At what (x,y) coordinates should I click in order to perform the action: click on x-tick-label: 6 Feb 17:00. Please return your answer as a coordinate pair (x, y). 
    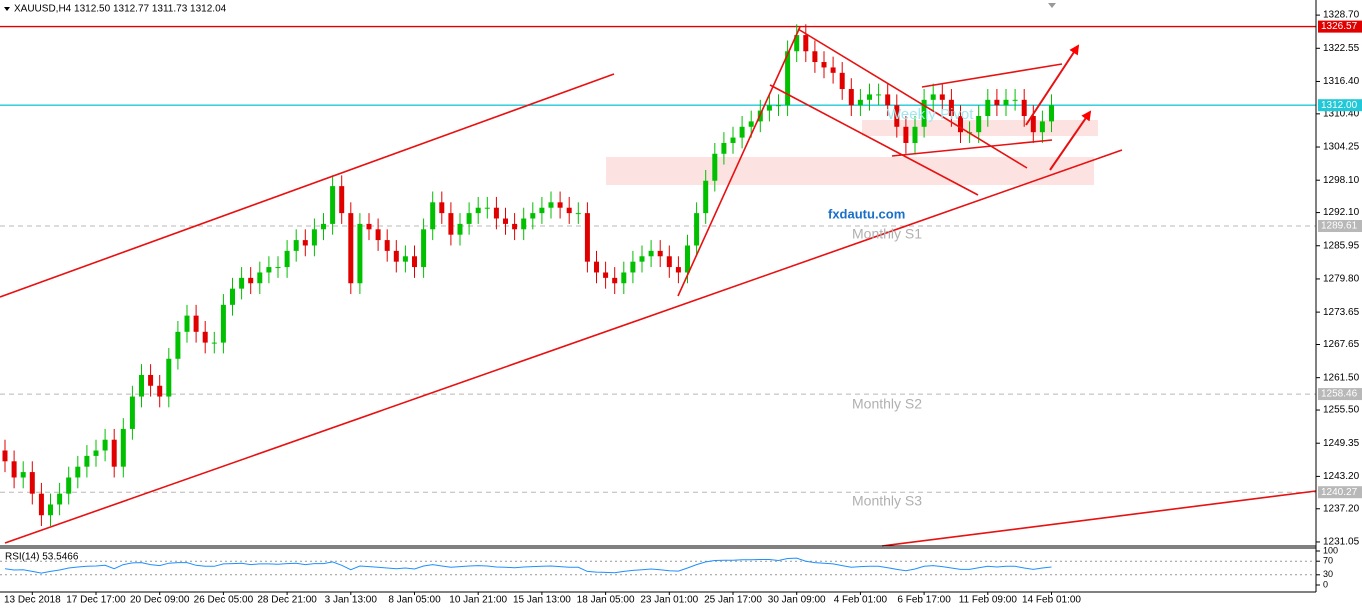
    Looking at the image, I should click on (924, 600).